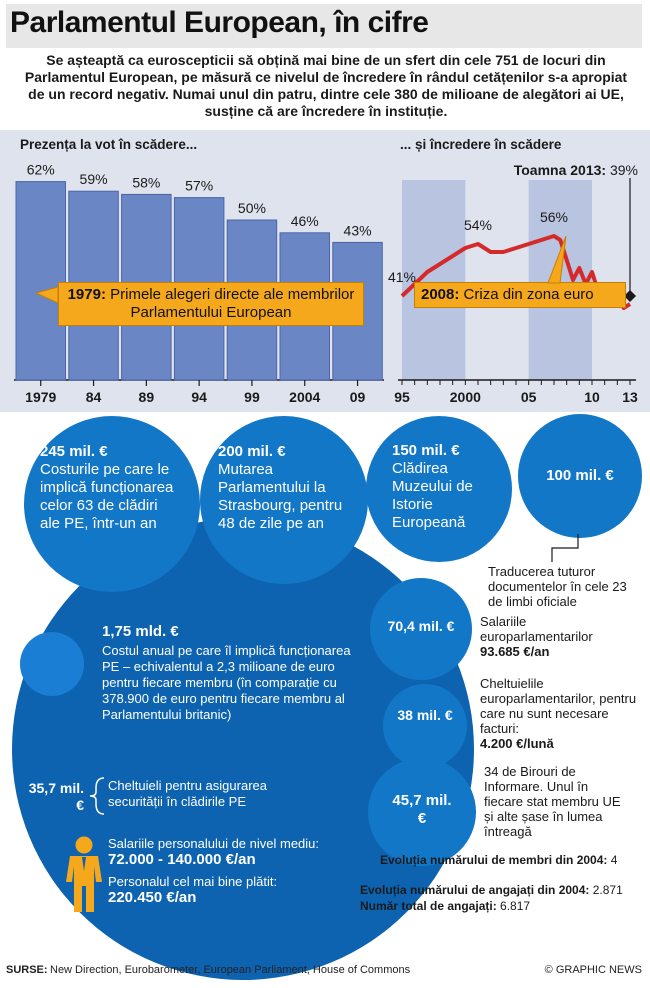  Describe the element at coordinates (86, 294) in the screenshot. I see `bar-annotation-year: 1979:` at that location.